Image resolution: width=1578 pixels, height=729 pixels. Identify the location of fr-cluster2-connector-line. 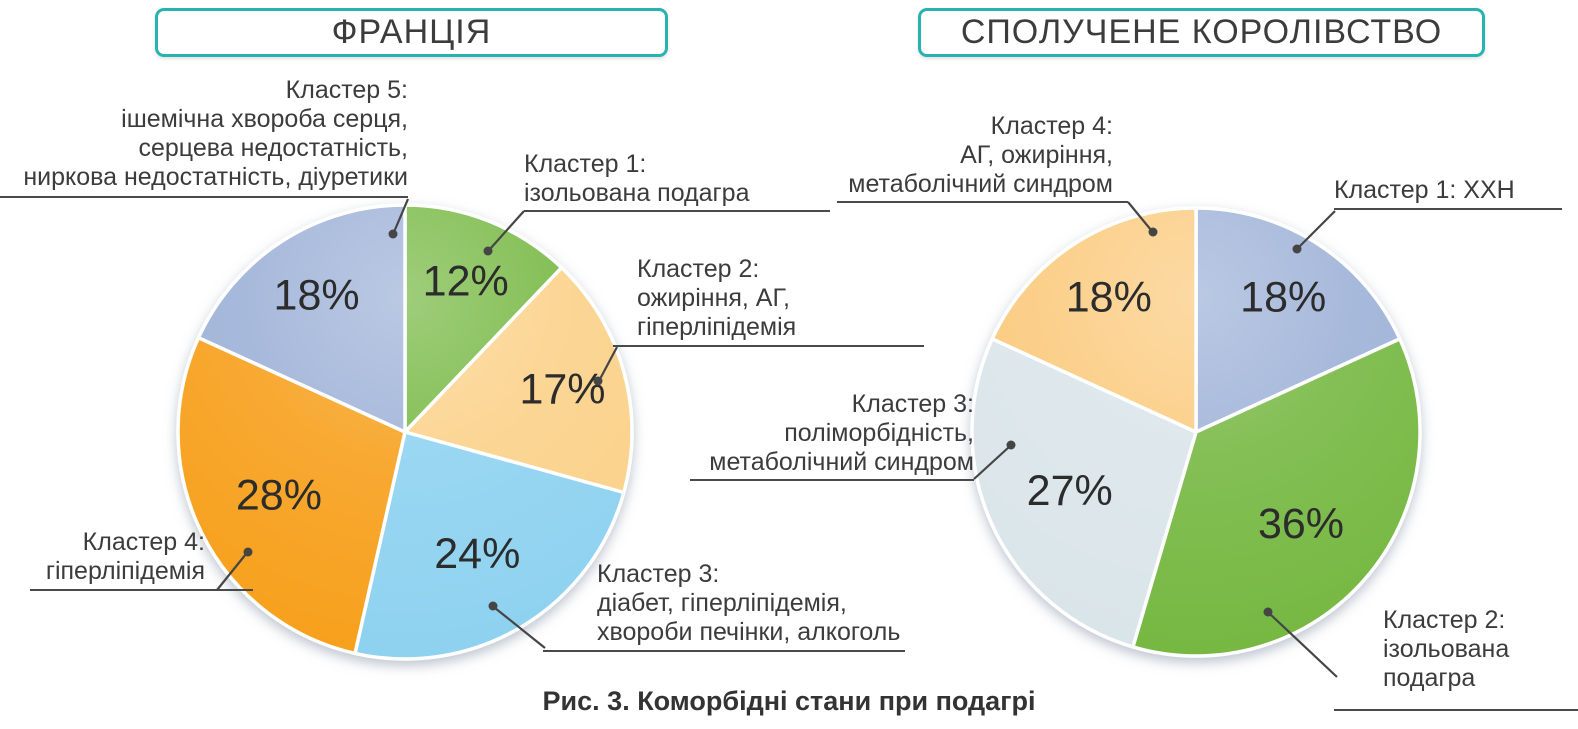
(608, 363).